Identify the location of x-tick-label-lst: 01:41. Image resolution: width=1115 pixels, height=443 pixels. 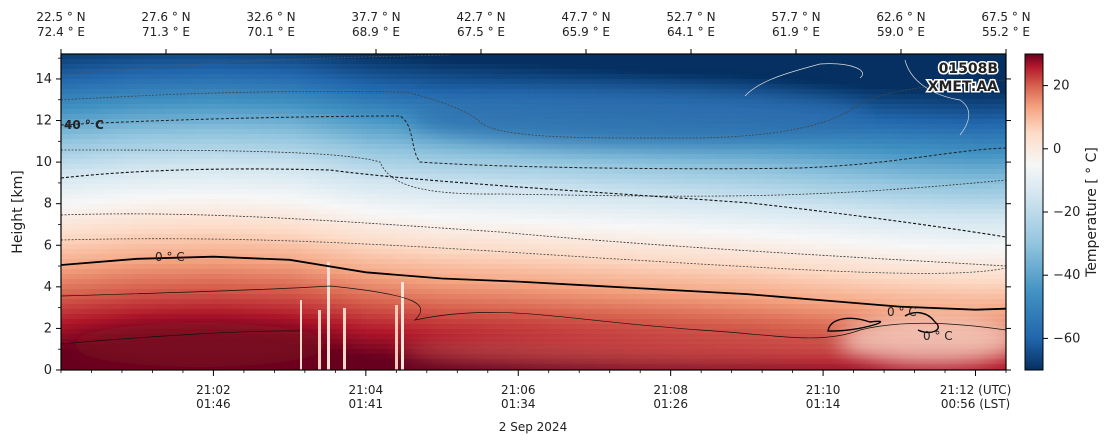
(366, 404).